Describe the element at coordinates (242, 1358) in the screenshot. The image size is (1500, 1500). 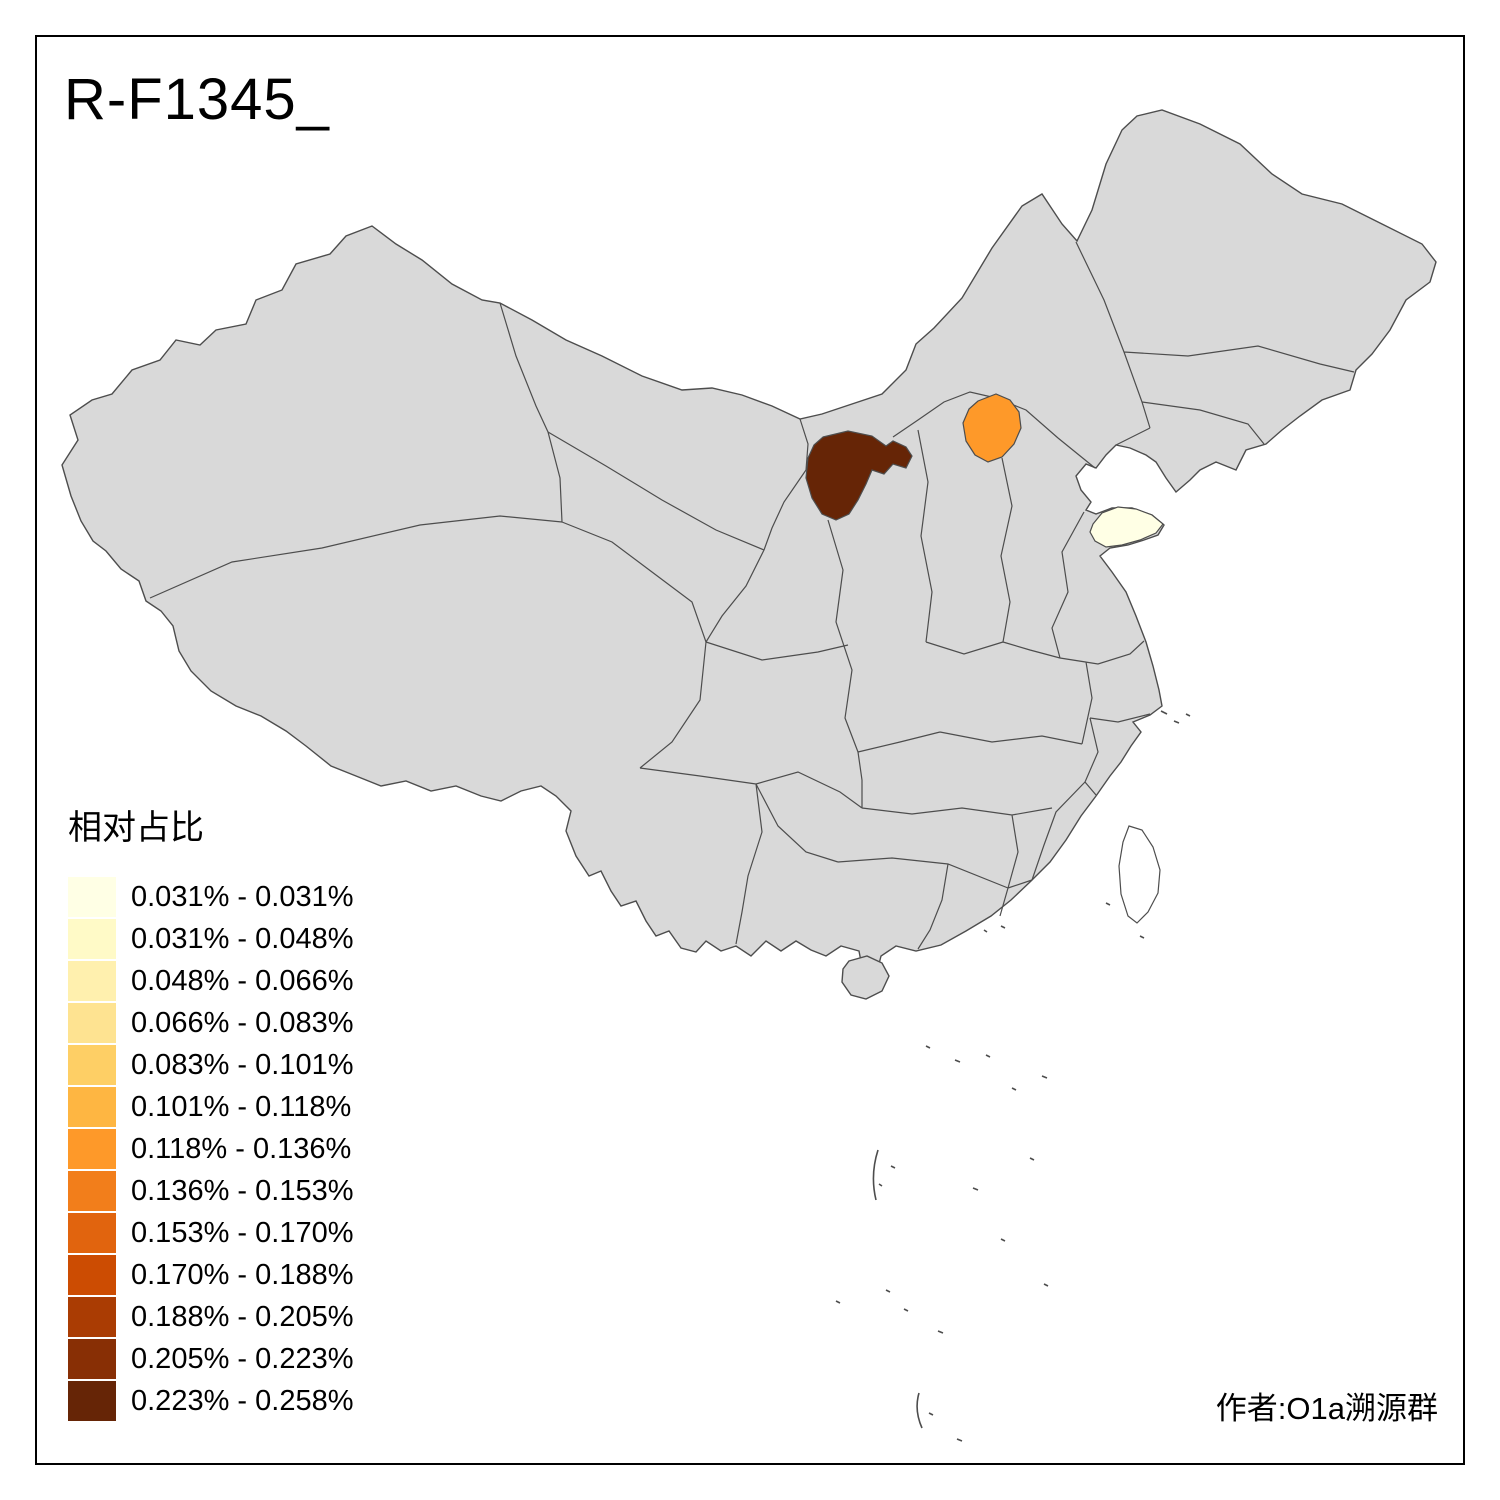
I see `legend-label: 0.205% - 0.223%` at that location.